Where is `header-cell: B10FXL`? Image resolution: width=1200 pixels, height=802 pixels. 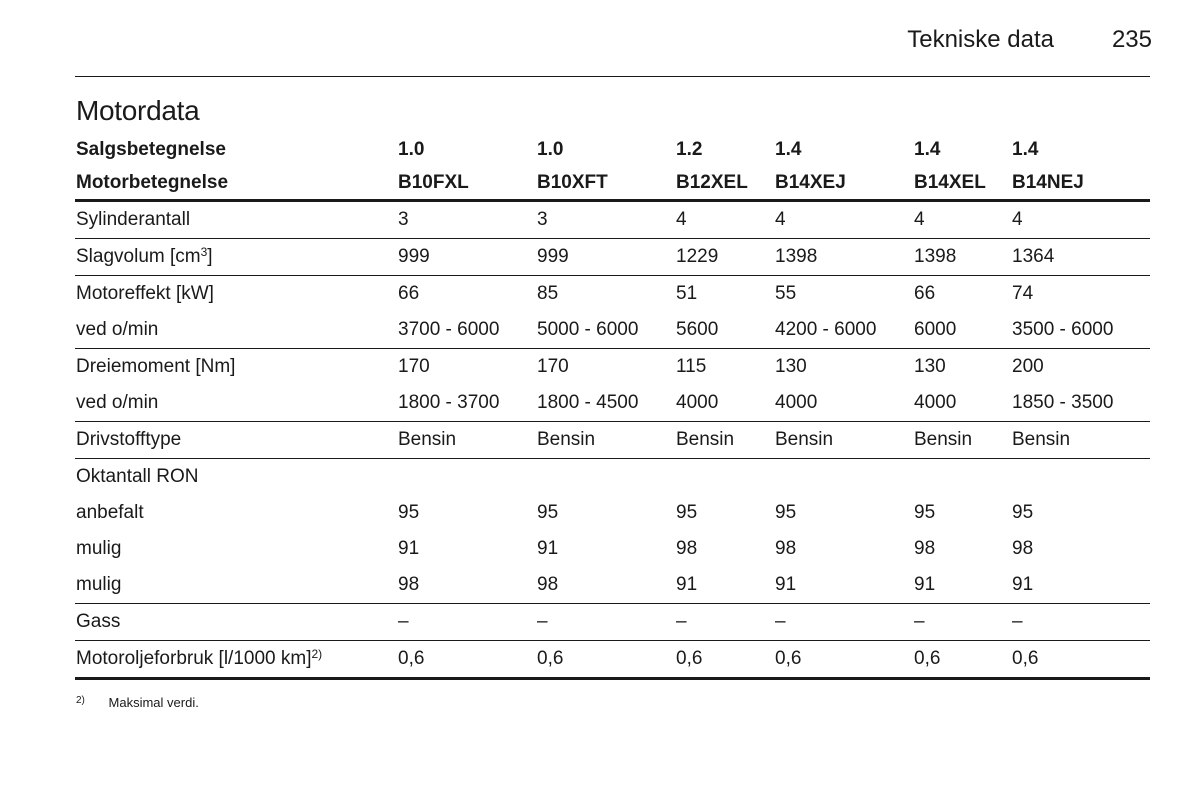
header-cell: B10FXL is located at coordinates (466, 184).